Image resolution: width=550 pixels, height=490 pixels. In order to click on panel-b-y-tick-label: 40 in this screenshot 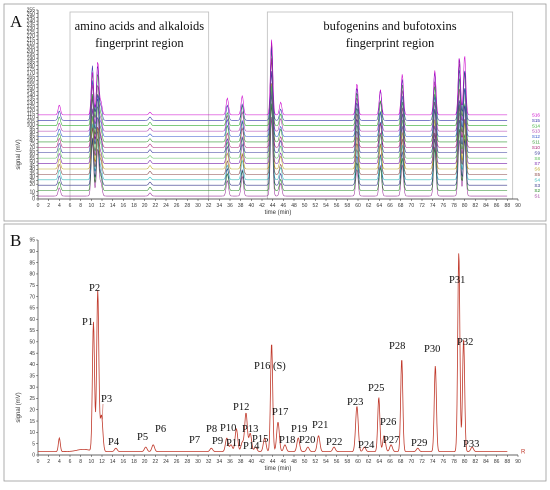, I will do `click(32, 365)`.